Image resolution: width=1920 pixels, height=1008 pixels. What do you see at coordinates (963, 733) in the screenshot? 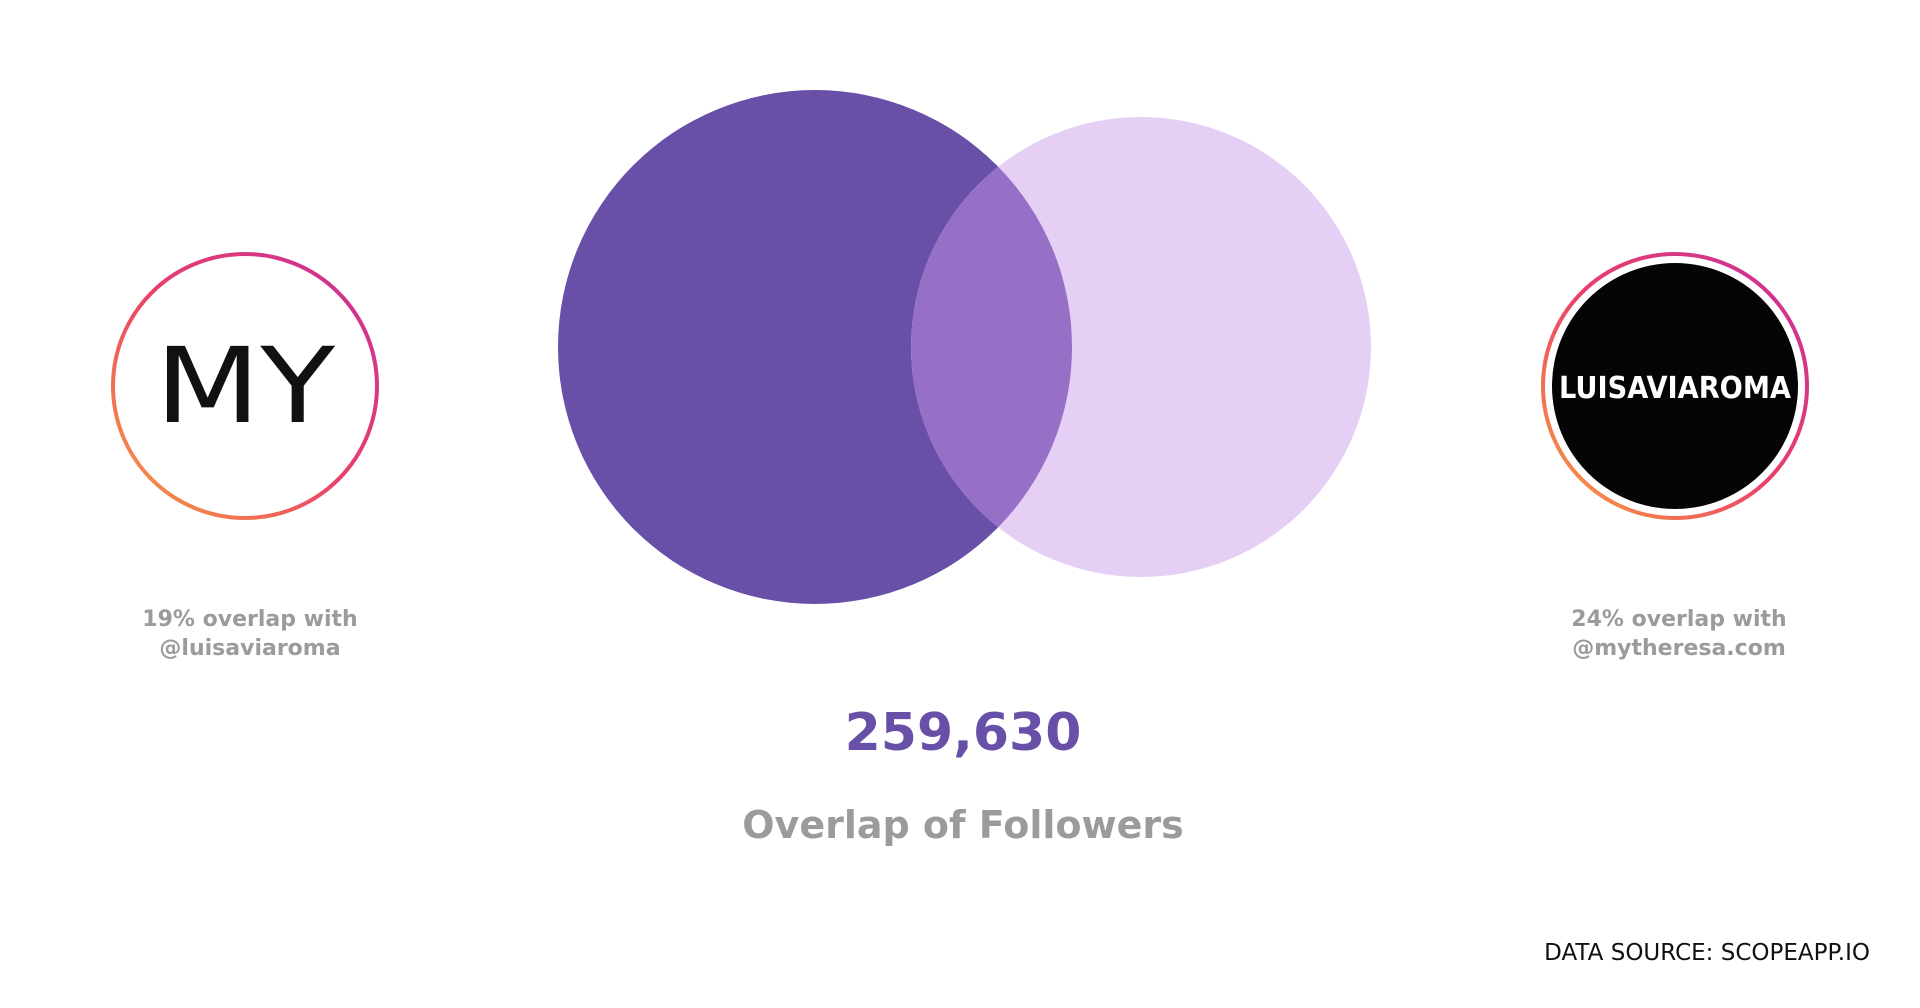
I see `overlap-value: 259,630` at bounding box center [963, 733].